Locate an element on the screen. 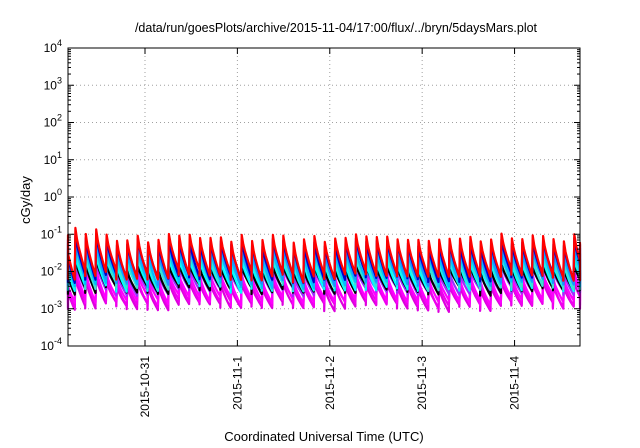 The width and height of the screenshot is (640, 448). x-tick-label: 2015-11-2 is located at coordinates (330, 383).